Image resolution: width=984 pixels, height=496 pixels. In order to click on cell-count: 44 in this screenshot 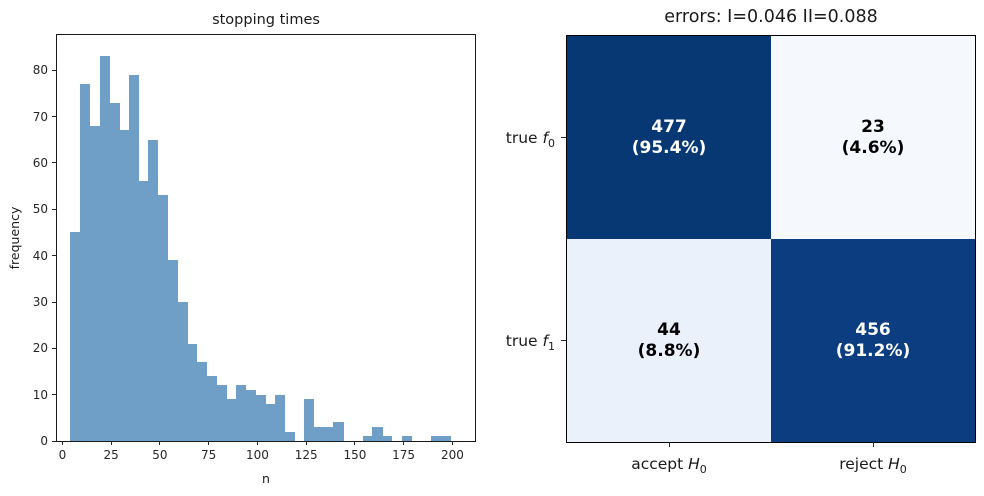, I will do `click(669, 329)`.